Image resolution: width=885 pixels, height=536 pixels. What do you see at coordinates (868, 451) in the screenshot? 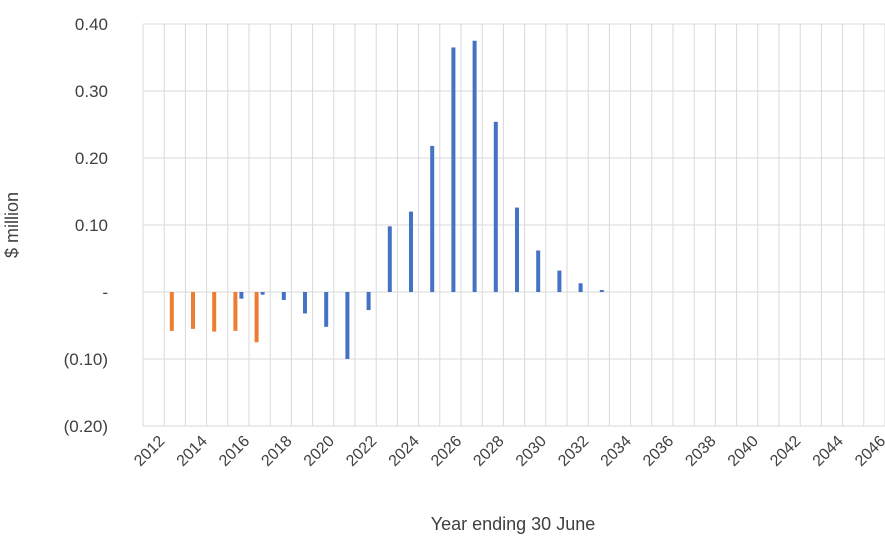
I see `x-tick-label: 2046` at bounding box center [868, 451].